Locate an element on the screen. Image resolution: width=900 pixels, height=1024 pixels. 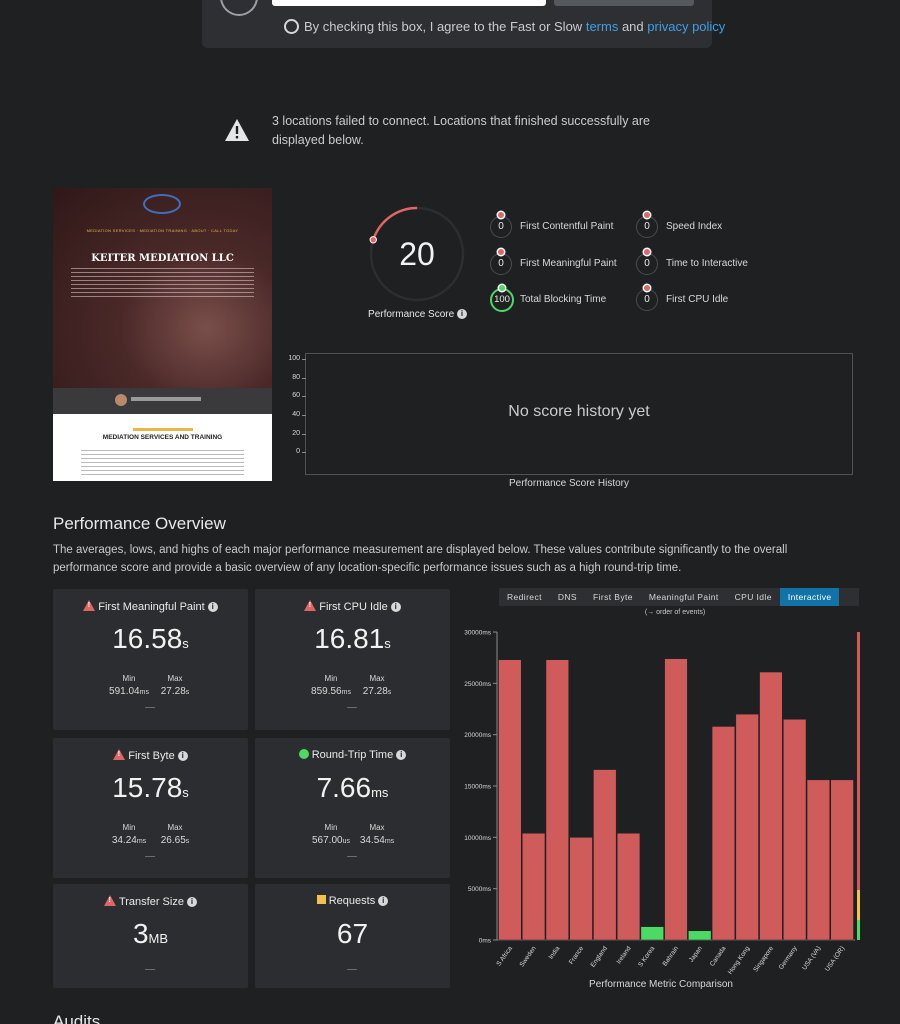
x-tick-label: India is located at coordinates (555, 953).